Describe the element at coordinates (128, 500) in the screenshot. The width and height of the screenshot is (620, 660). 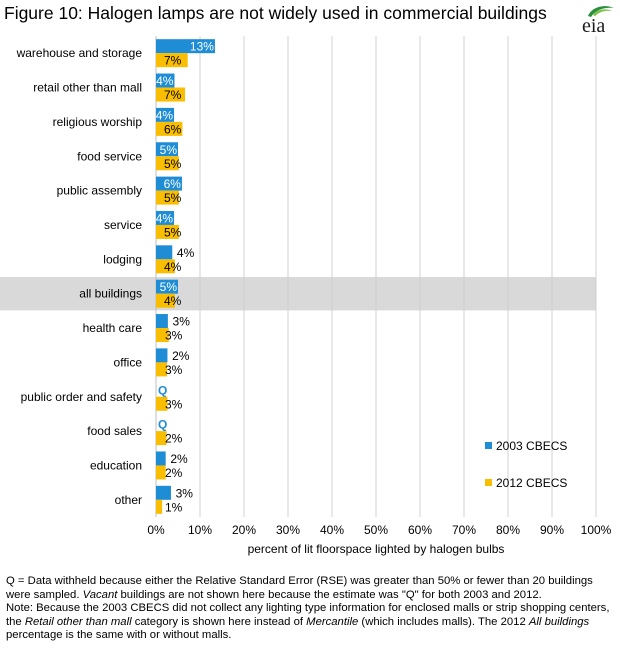
I see `category-label: other` at that location.